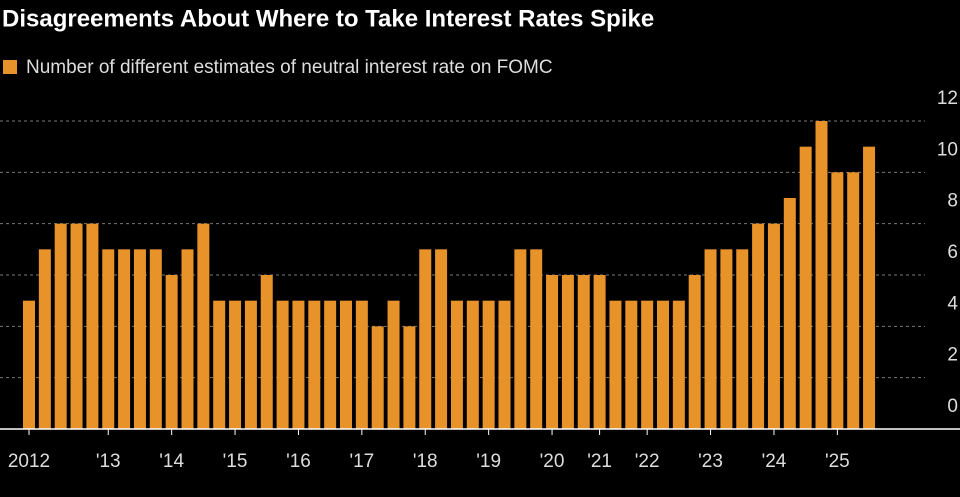  Describe the element at coordinates (952, 355) in the screenshot. I see `y-tick-label: 2` at that location.